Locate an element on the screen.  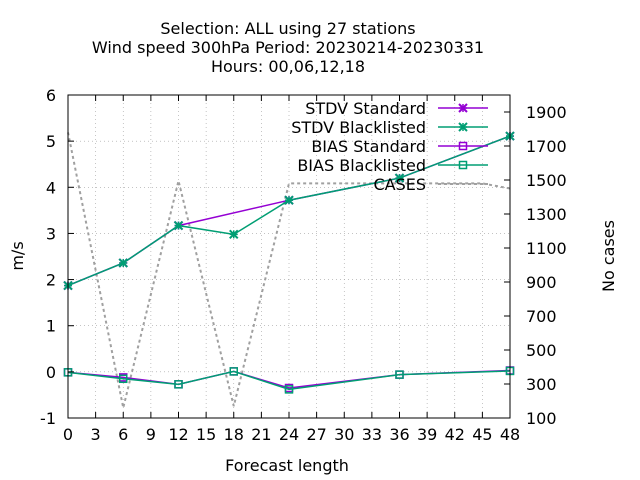
x-tick-label: 12 is located at coordinates (178, 434).